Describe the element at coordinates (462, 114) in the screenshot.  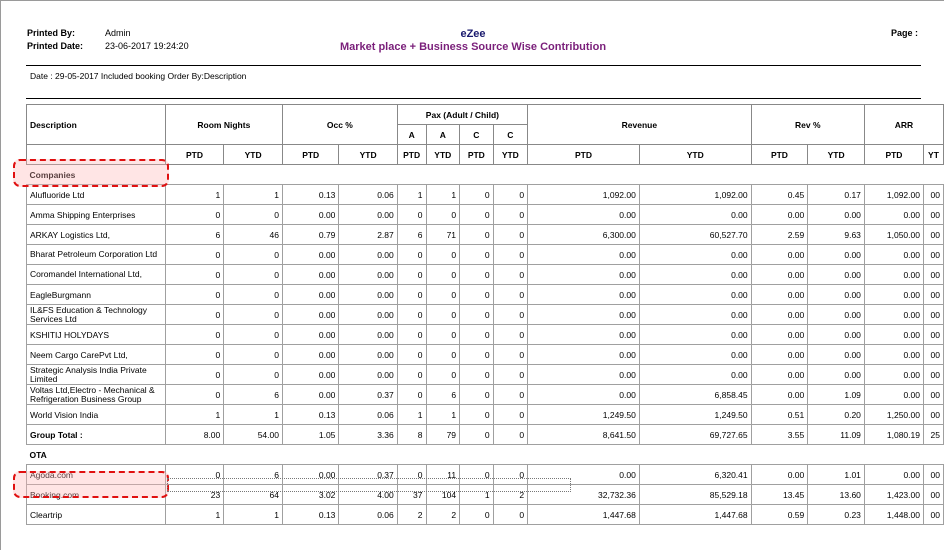
I see `pax-header: Pax (Adult / Child)` at that location.